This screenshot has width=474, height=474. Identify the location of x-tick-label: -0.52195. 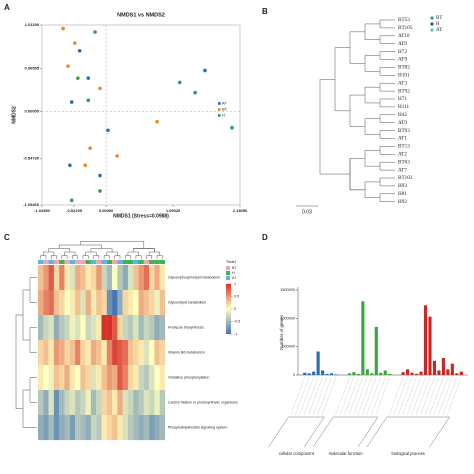
(74, 210).